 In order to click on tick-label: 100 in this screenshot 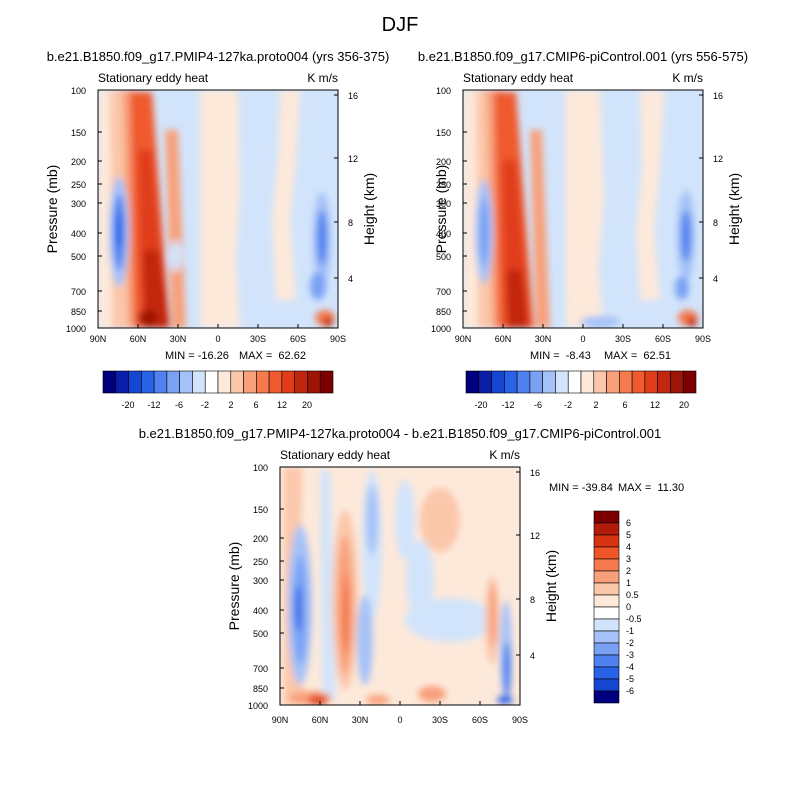, I will do `click(78, 91)`.